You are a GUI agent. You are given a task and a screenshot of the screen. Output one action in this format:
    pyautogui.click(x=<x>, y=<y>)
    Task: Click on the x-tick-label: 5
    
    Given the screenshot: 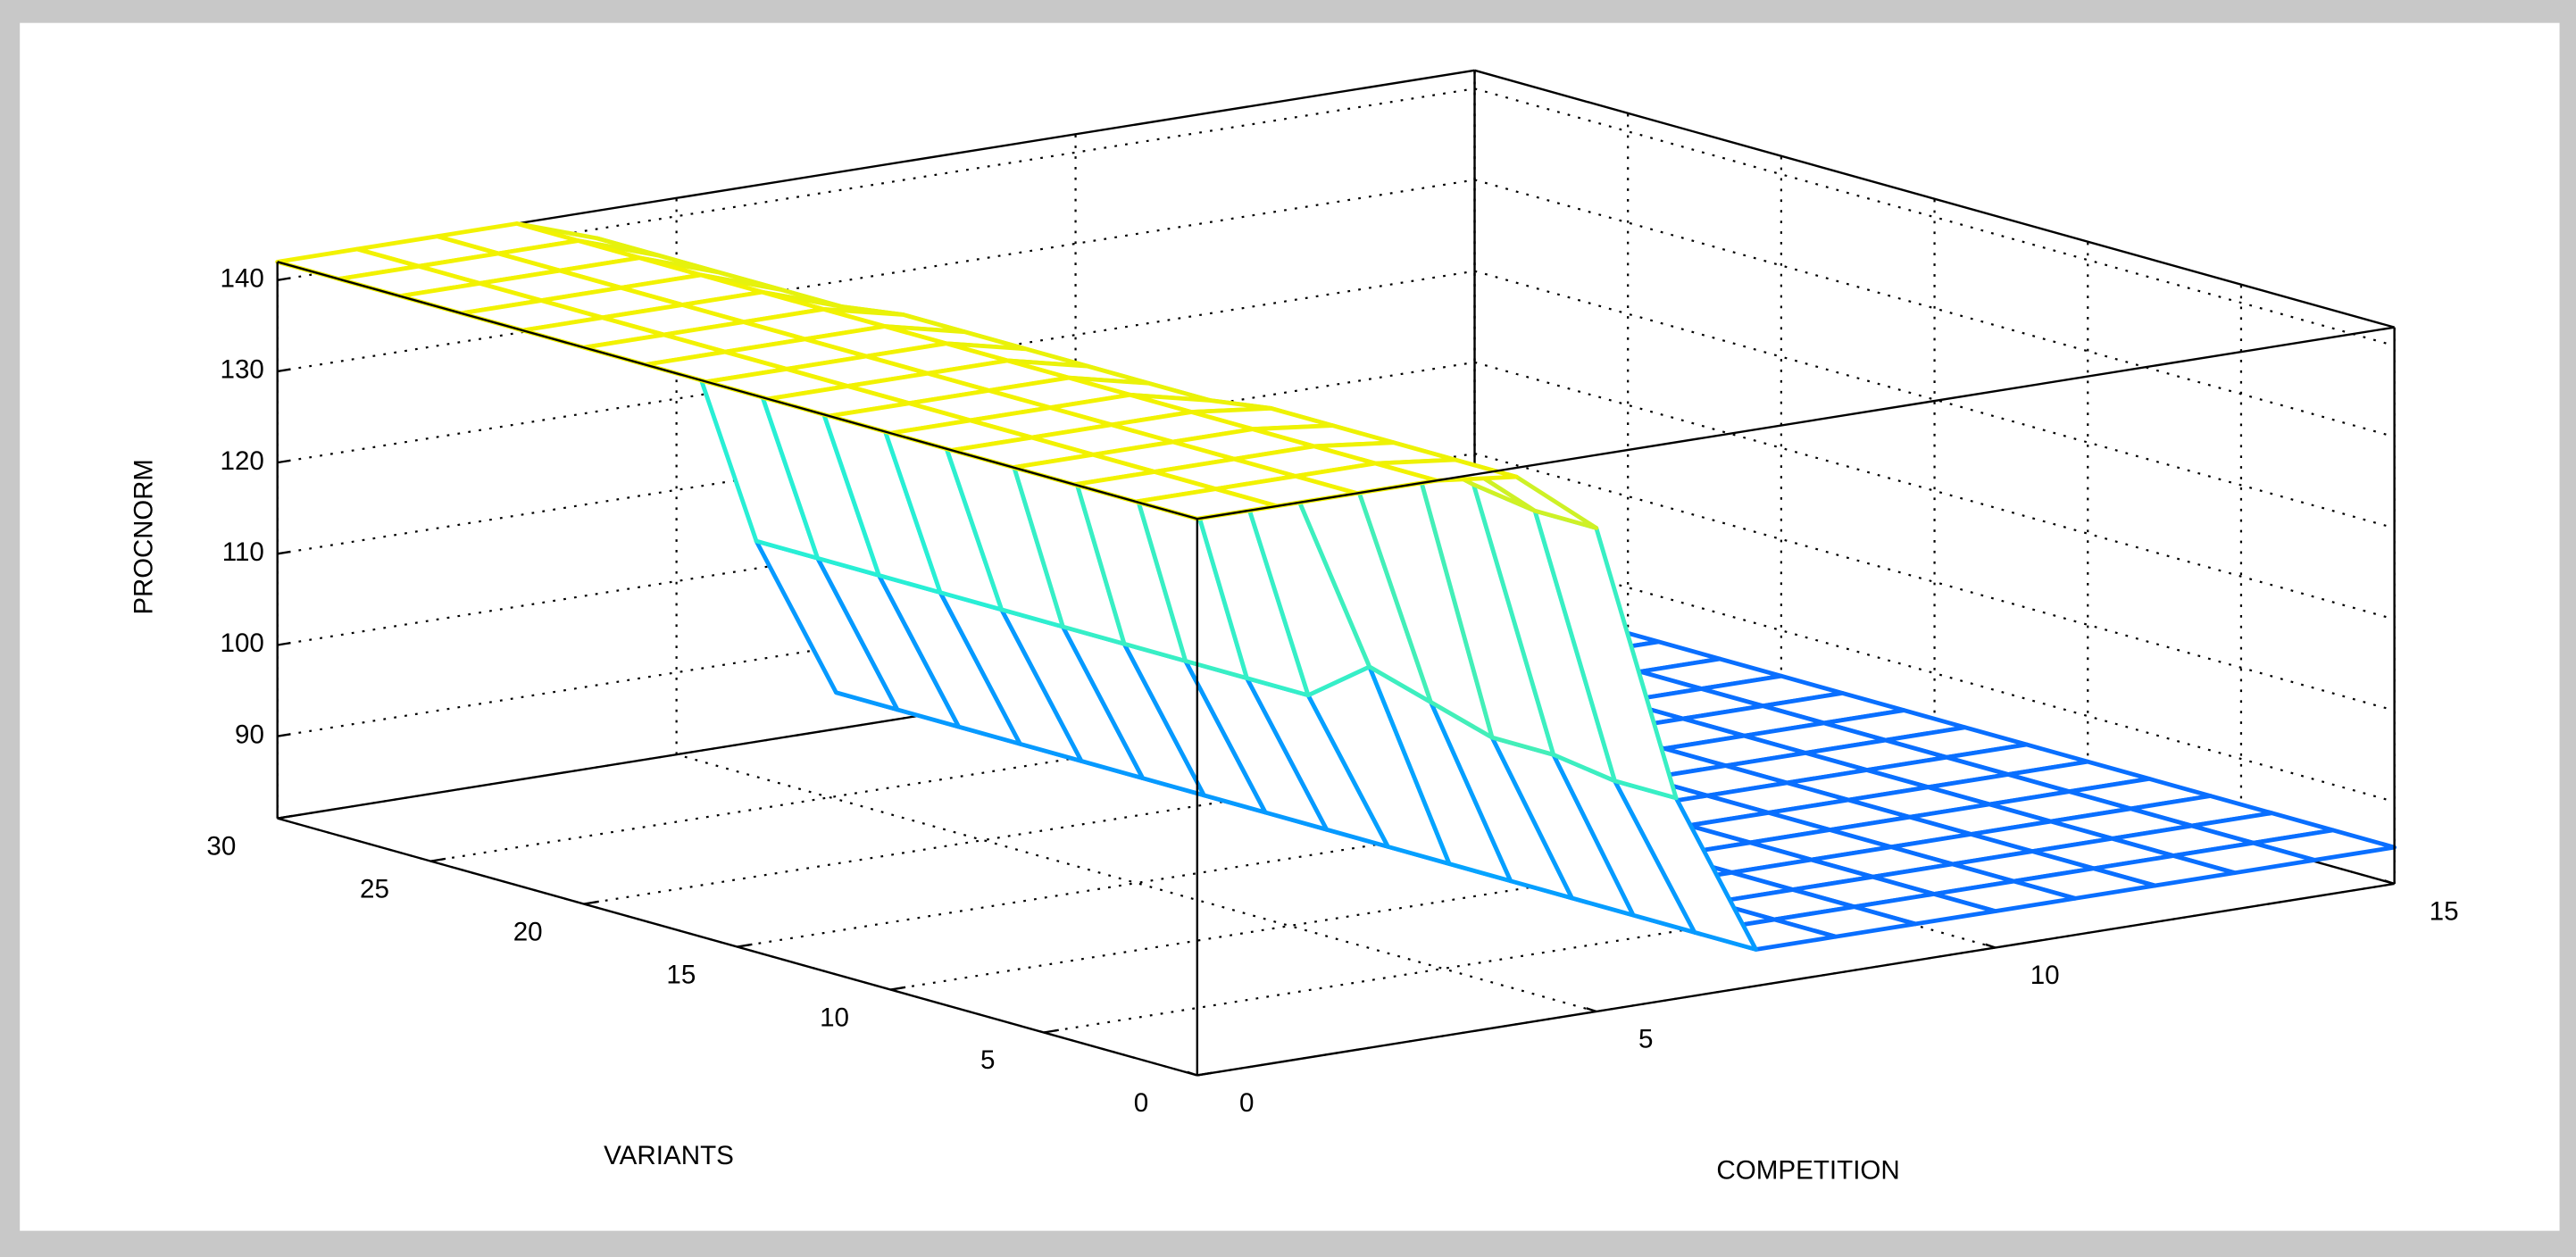 What is the action you would take?
    pyautogui.click(x=987, y=1060)
    